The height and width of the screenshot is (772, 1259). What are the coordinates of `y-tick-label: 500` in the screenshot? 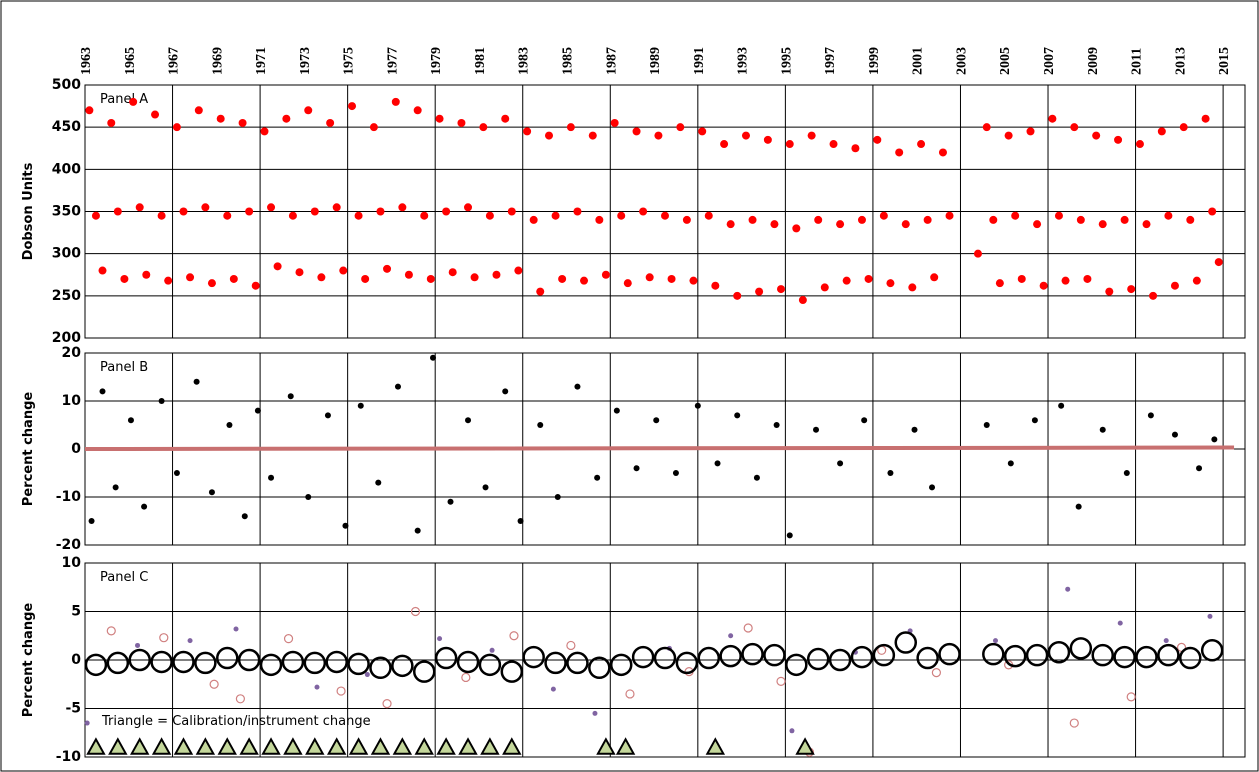 It's located at (66, 85).